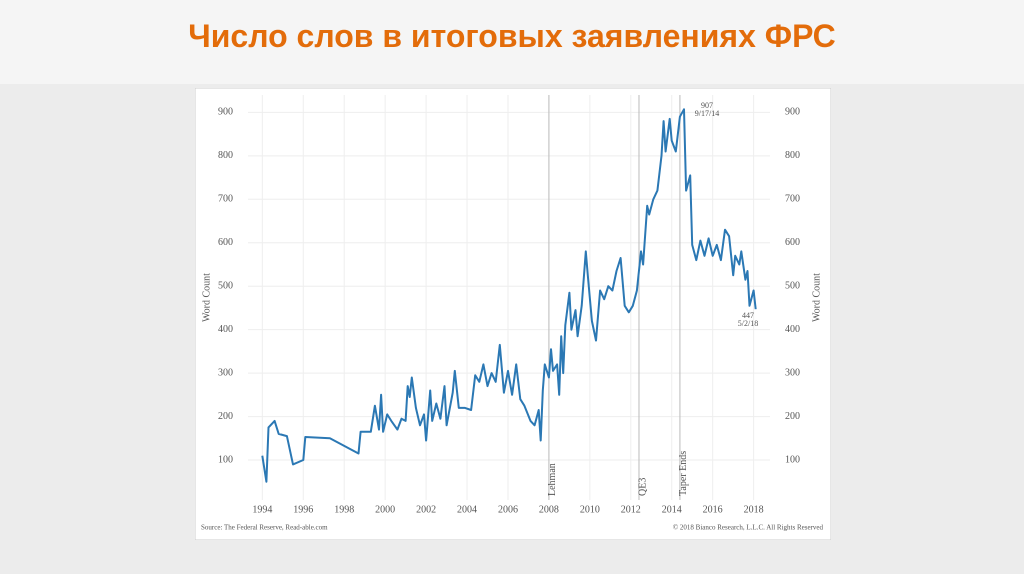  What do you see at coordinates (631, 509) in the screenshot?
I see `x-tick-label: 2012` at bounding box center [631, 509].